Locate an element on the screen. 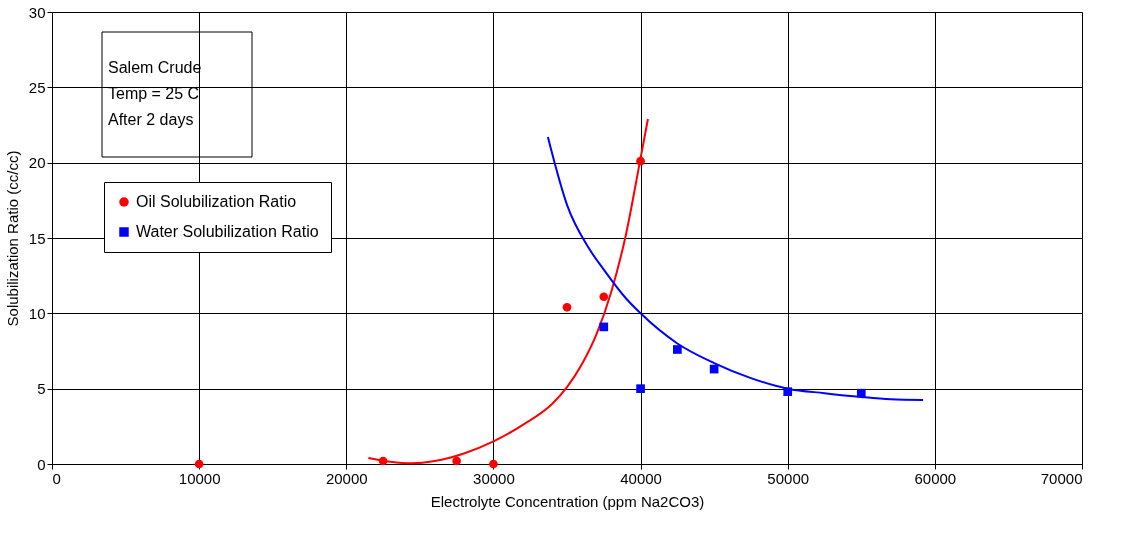 The image size is (1143, 550). y-tick-label: 25 is located at coordinates (37, 87).